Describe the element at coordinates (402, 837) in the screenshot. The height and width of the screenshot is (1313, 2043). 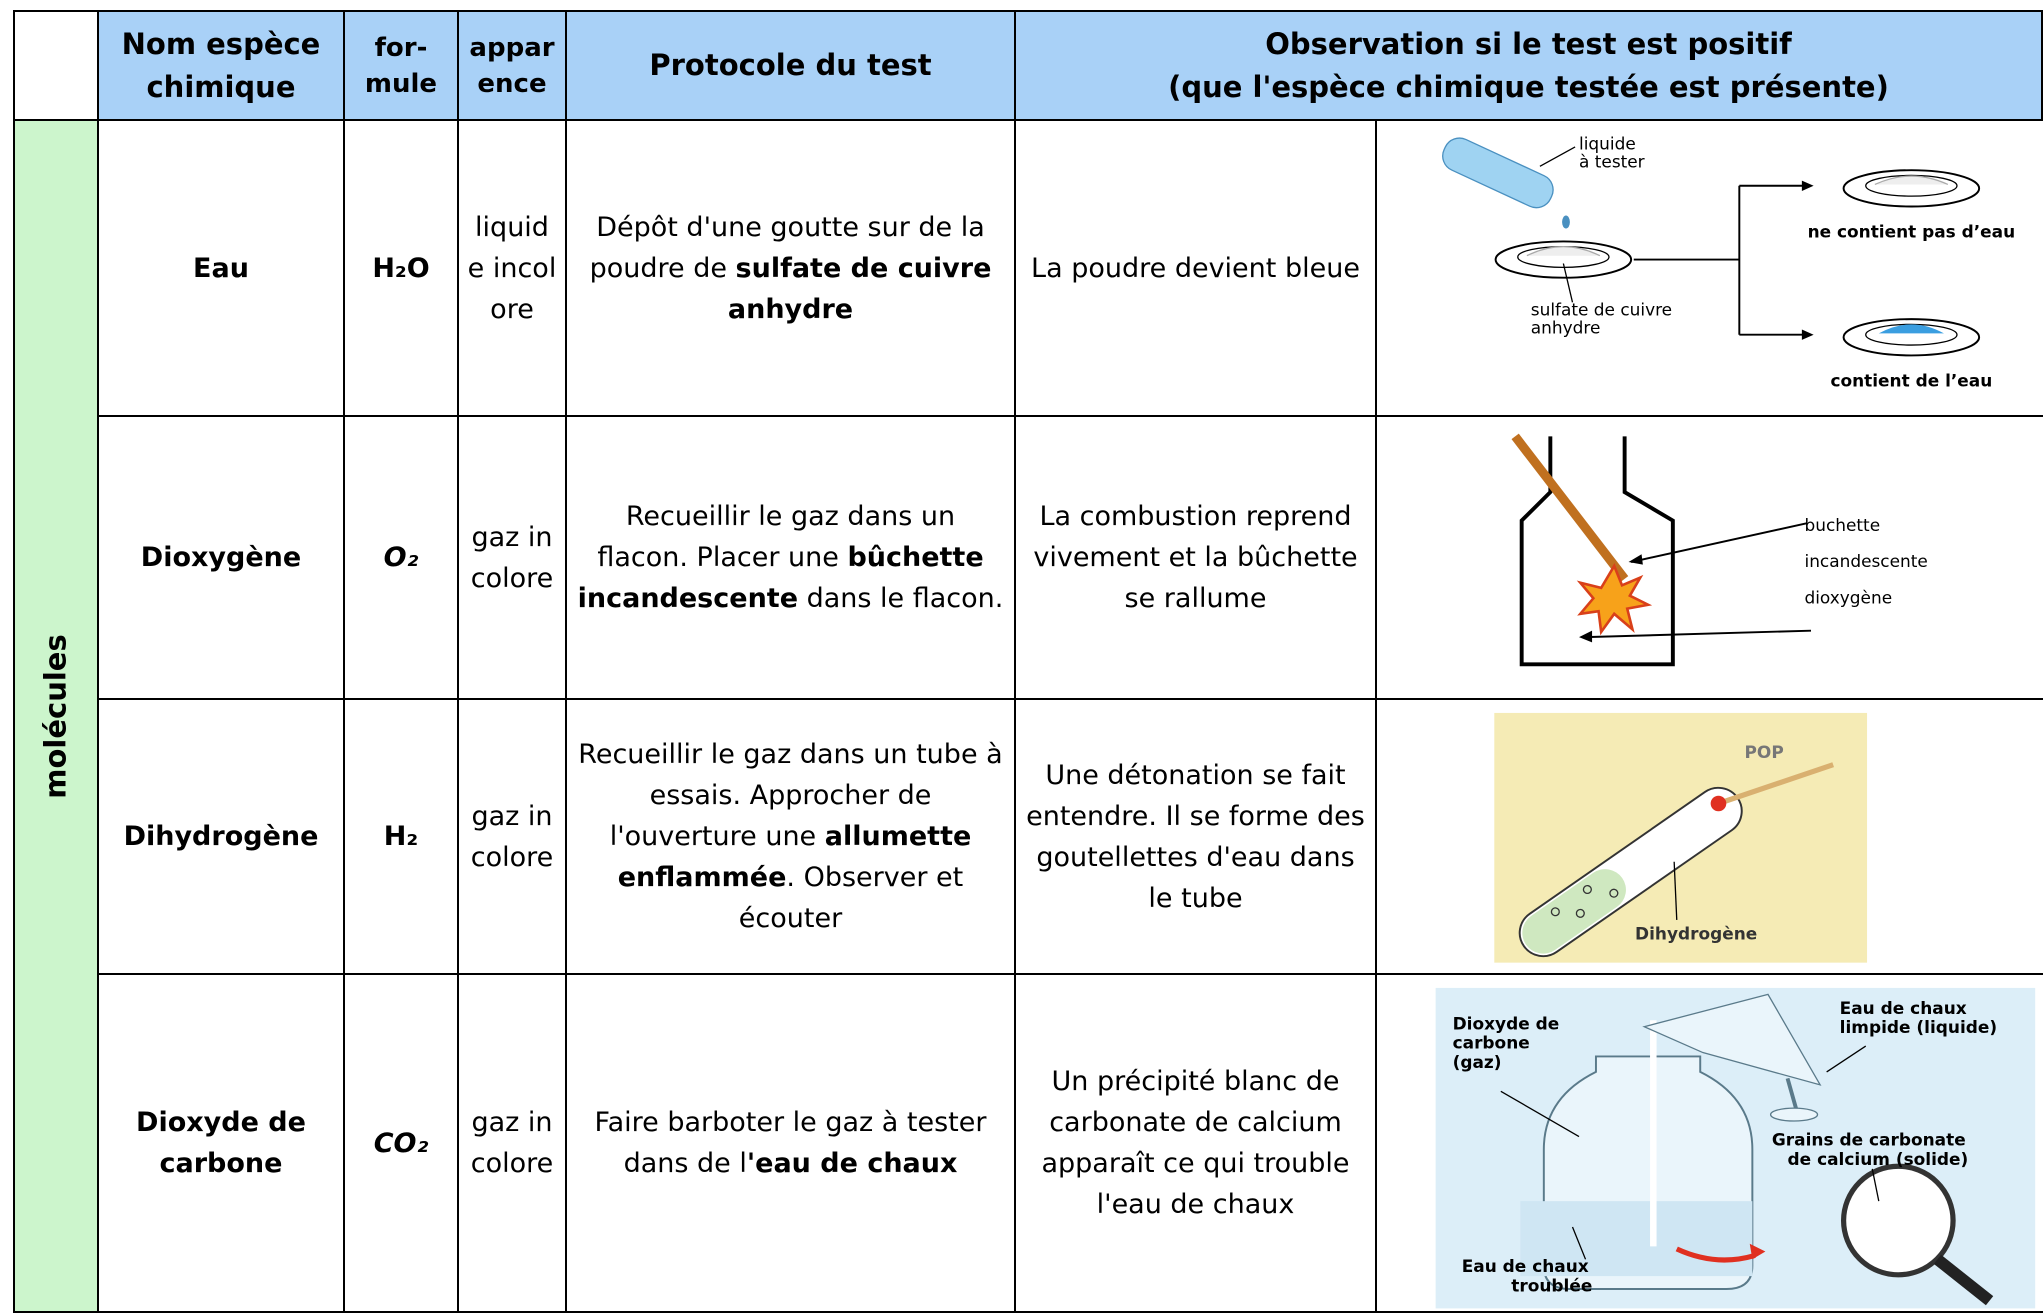
I see `formula-cell: H₂` at that location.